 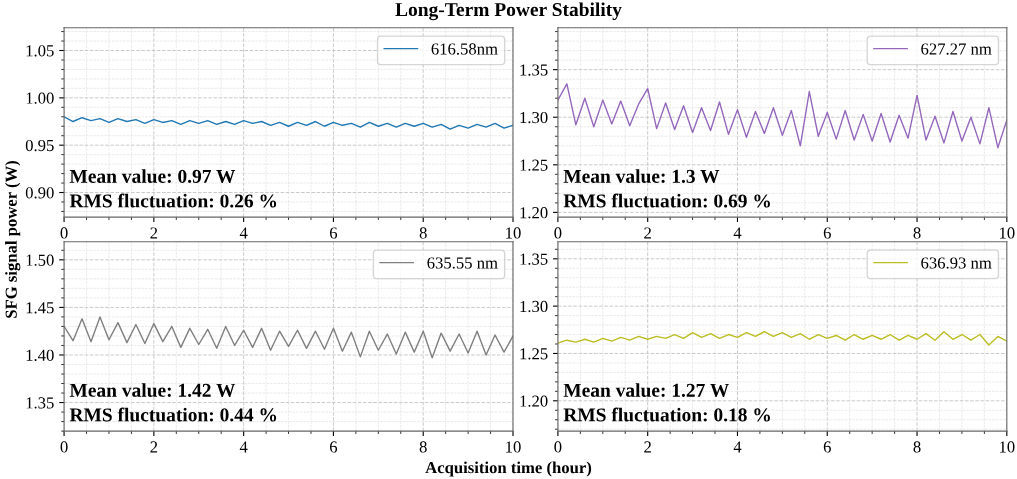 What do you see at coordinates (641, 176) in the screenshot?
I see `annotation: Mean value: 1.3 W` at bounding box center [641, 176].